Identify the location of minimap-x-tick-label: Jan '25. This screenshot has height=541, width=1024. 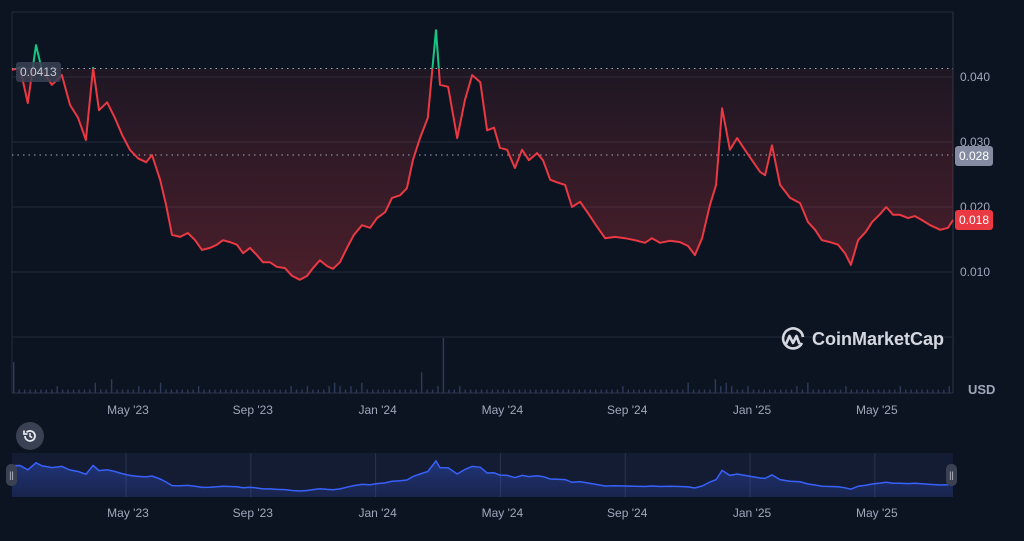
(752, 513).